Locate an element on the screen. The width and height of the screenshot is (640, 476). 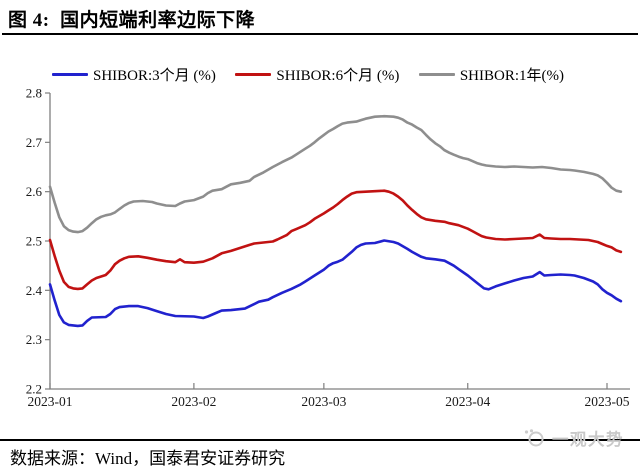
legend-item-shibor-3m: SHIBOR:3个月 (%) is located at coordinates (134, 74).